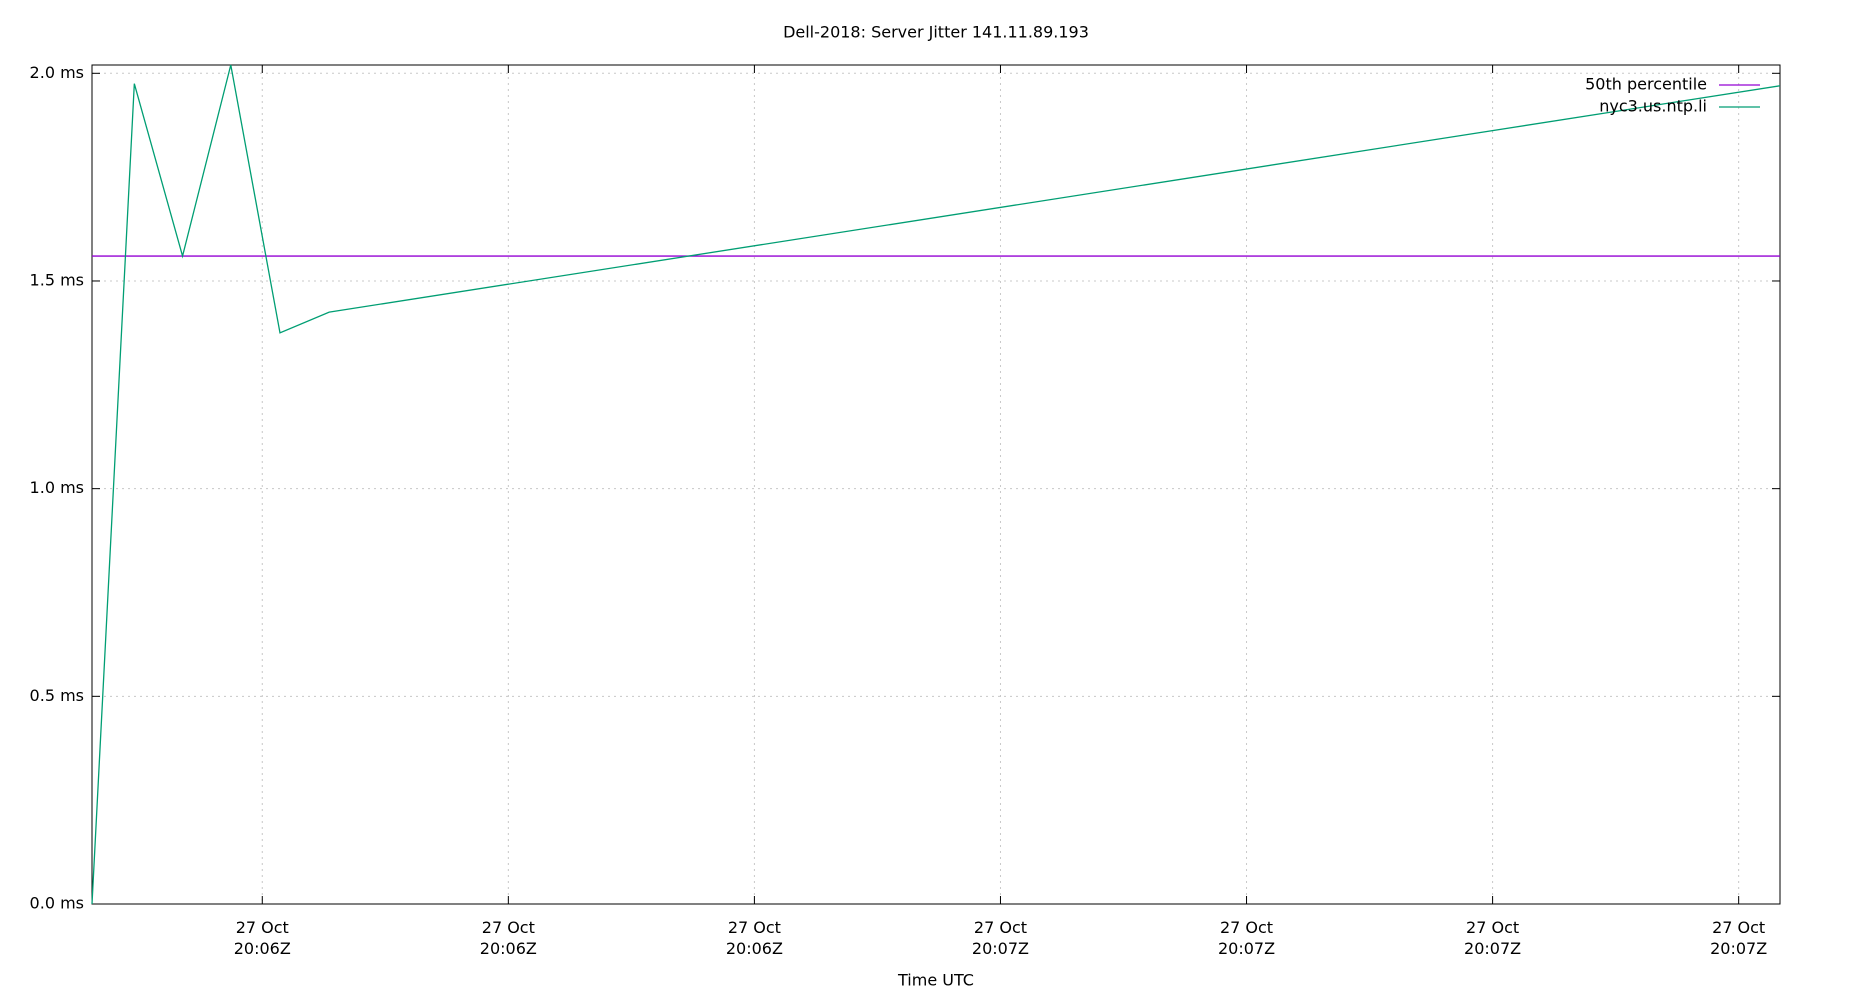 This screenshot has height=1000, width=1850. Describe the element at coordinates (1646, 84) in the screenshot. I see `legend-label: 50th percentile` at that location.